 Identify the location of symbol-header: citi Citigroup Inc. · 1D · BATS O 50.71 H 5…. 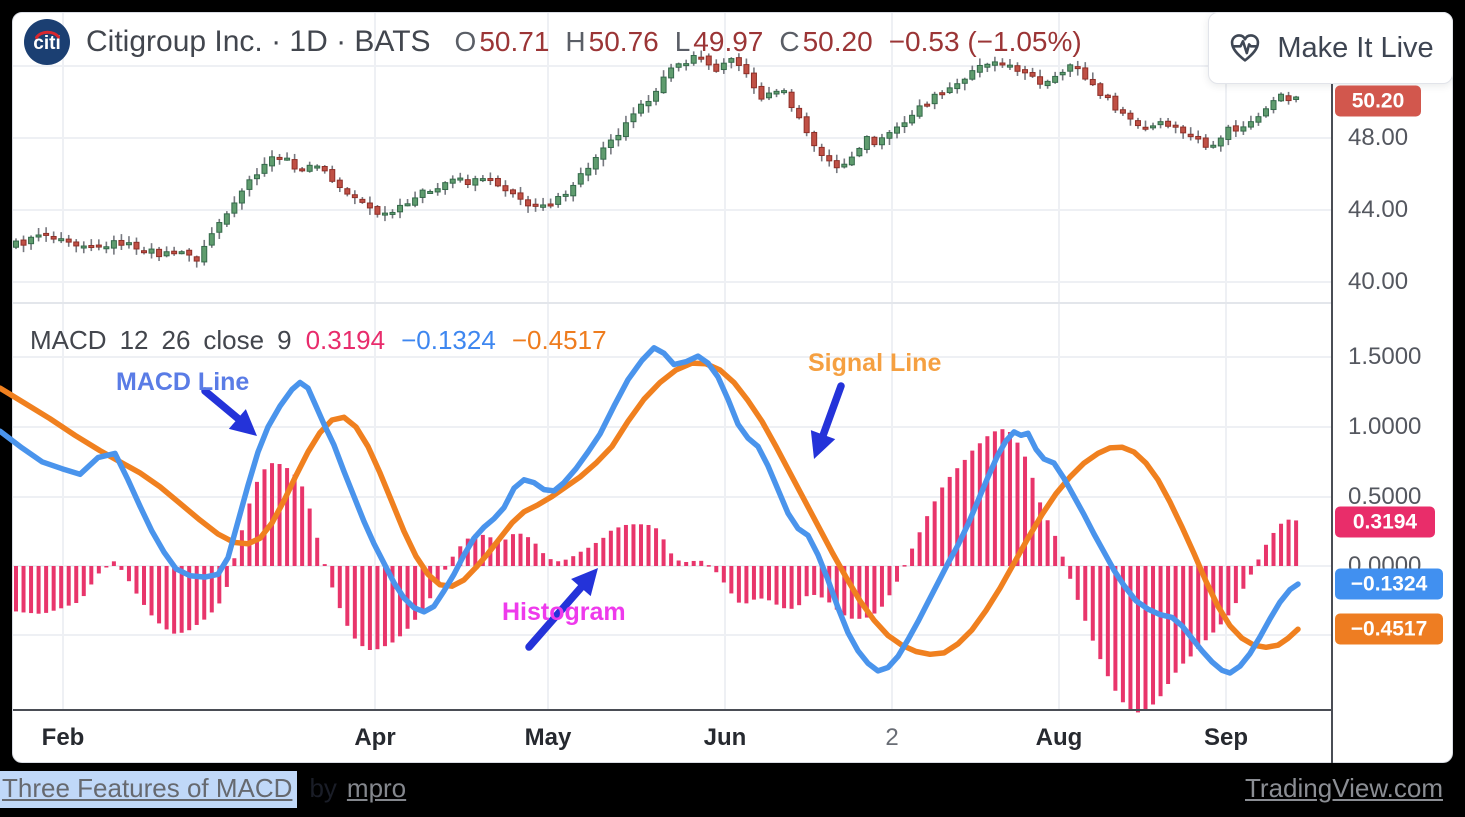
(553, 42).